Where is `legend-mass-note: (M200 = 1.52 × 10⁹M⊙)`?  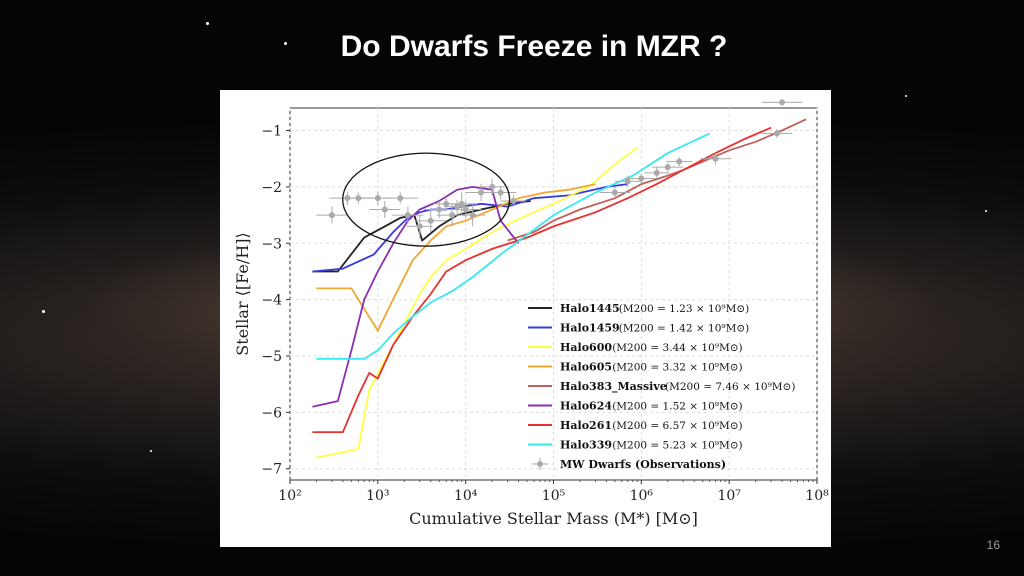
legend-mass-note: (M200 = 1.52 × 10⁹M⊙) is located at coordinates (677, 407).